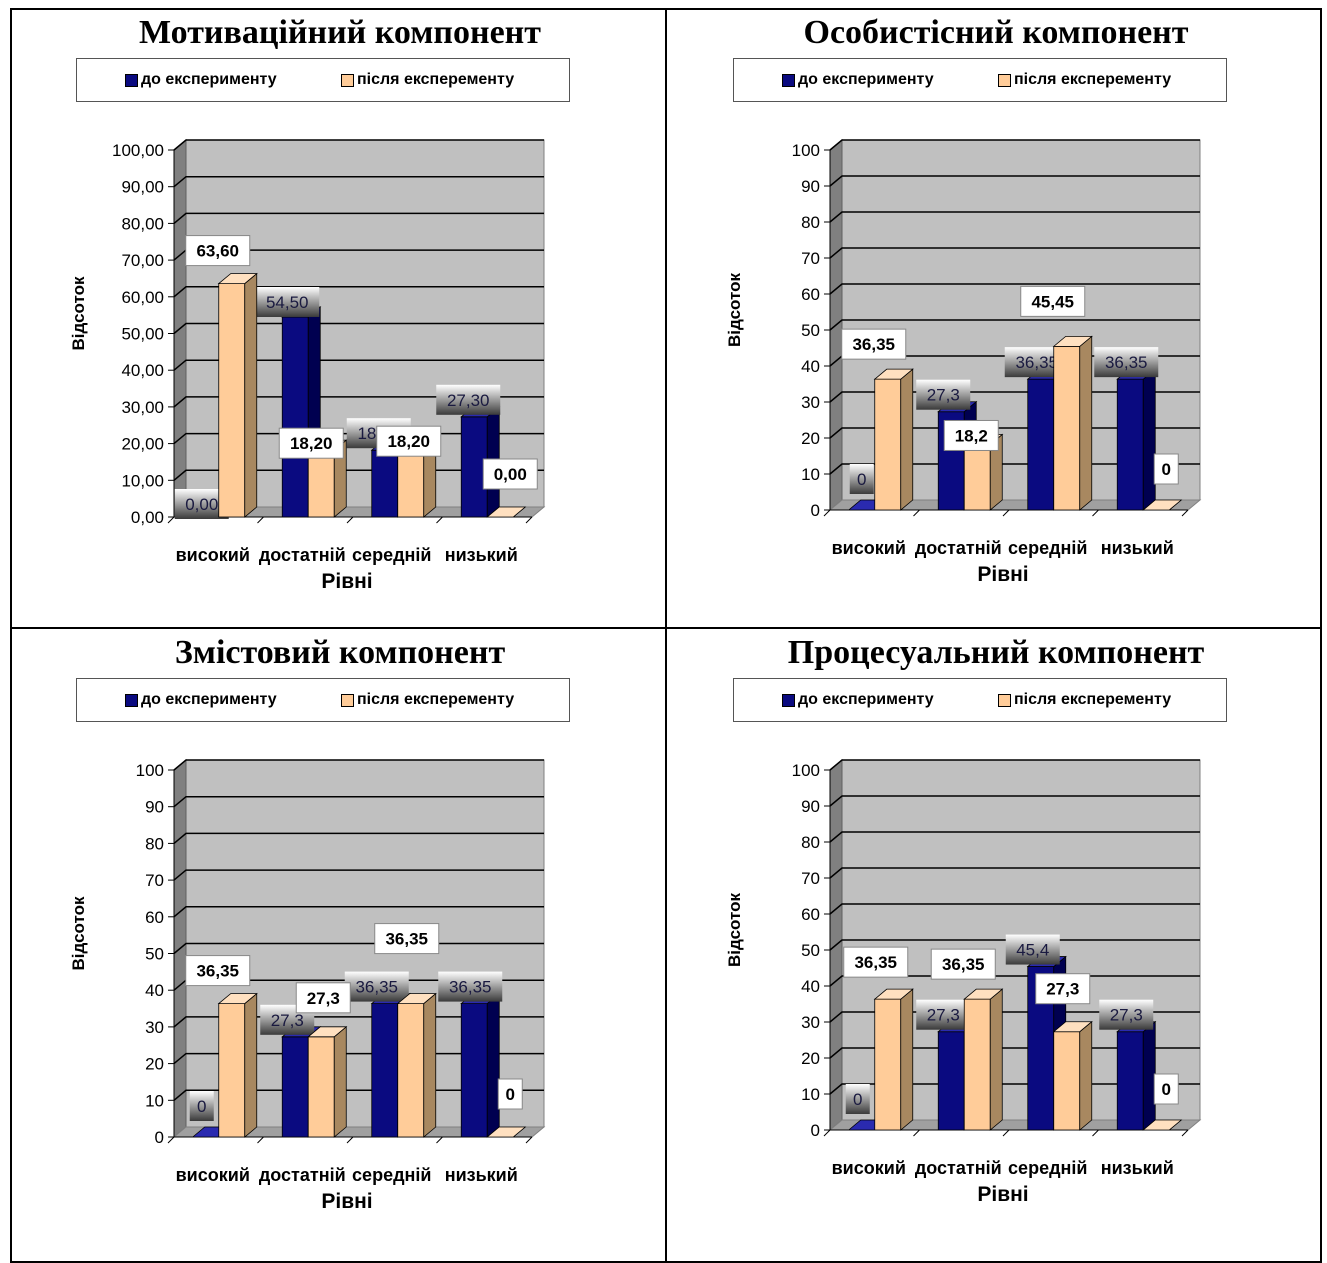  What do you see at coordinates (806, 150) in the screenshot?
I see `y-tick-label: 100` at bounding box center [806, 150].